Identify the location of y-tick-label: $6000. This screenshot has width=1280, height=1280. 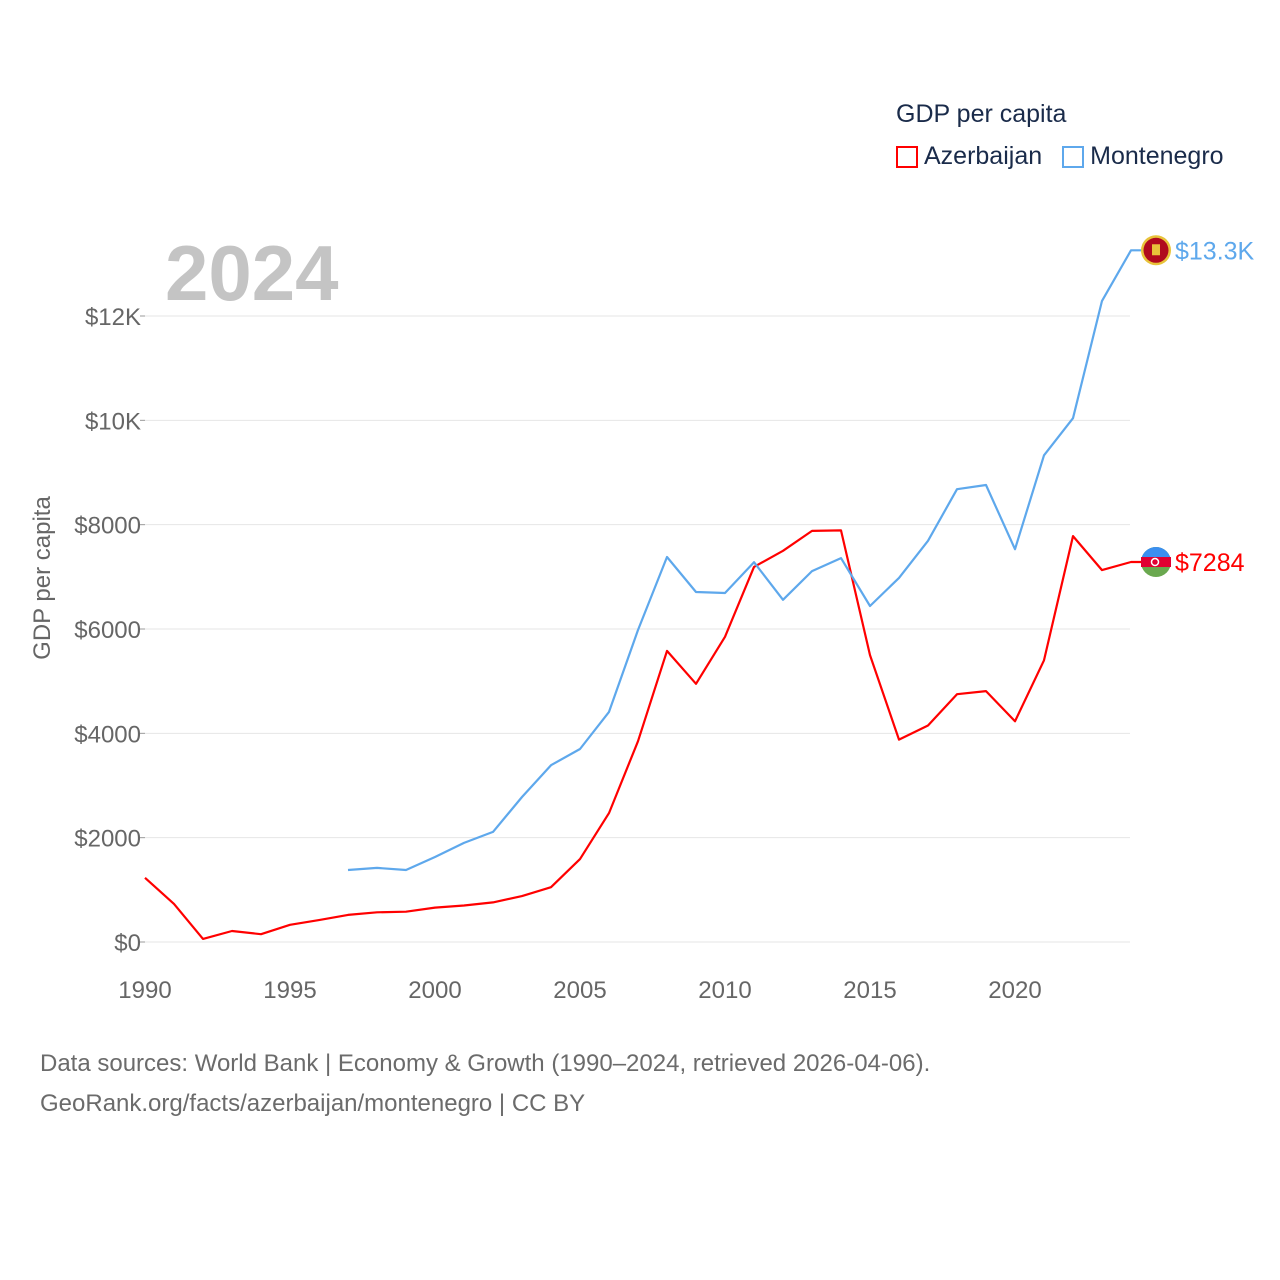
(107, 630).